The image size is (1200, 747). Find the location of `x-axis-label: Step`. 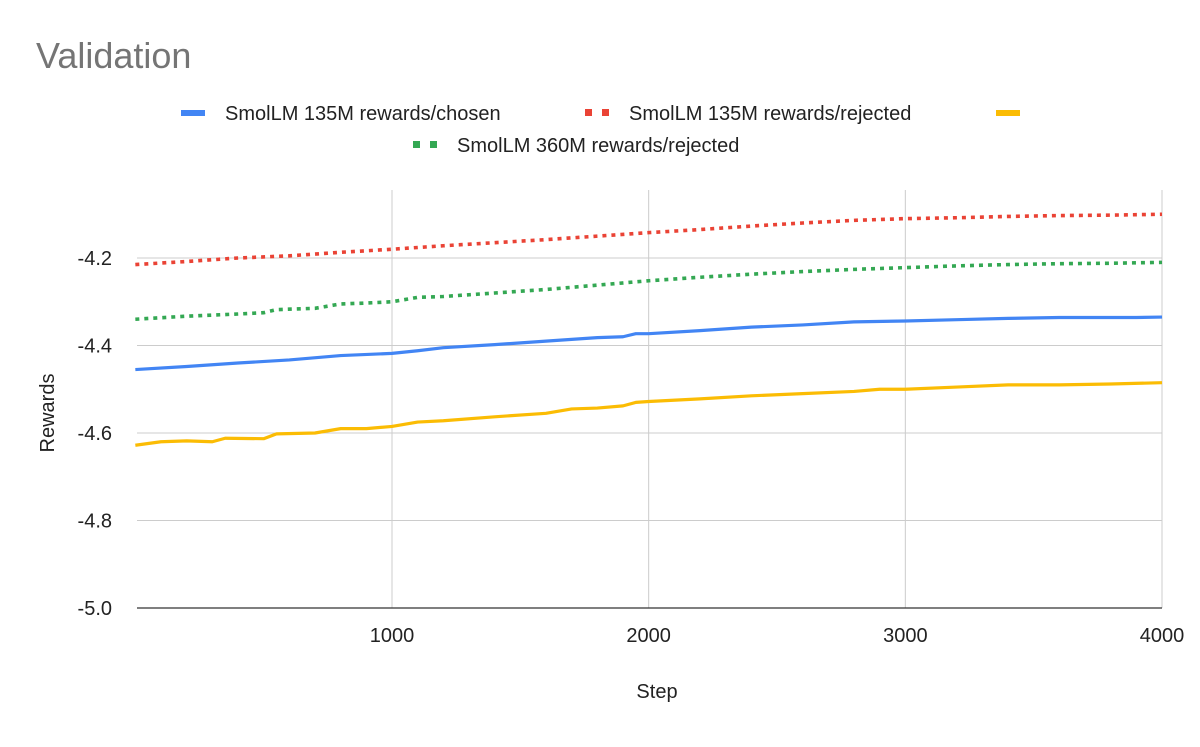

x-axis-label: Step is located at coordinates (656, 692).